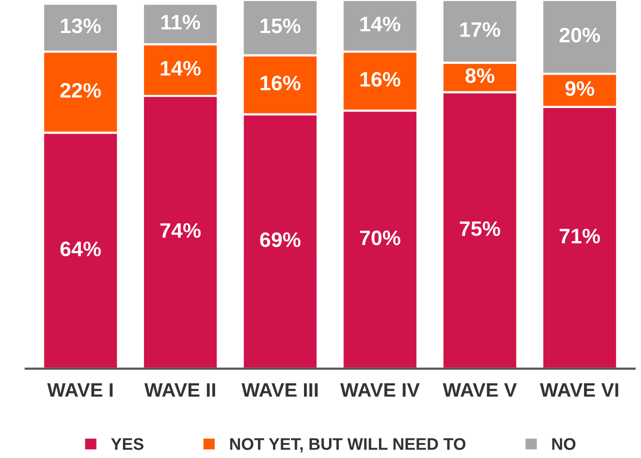 The image size is (641, 458). I want to click on data-label: 69%, so click(280, 240).